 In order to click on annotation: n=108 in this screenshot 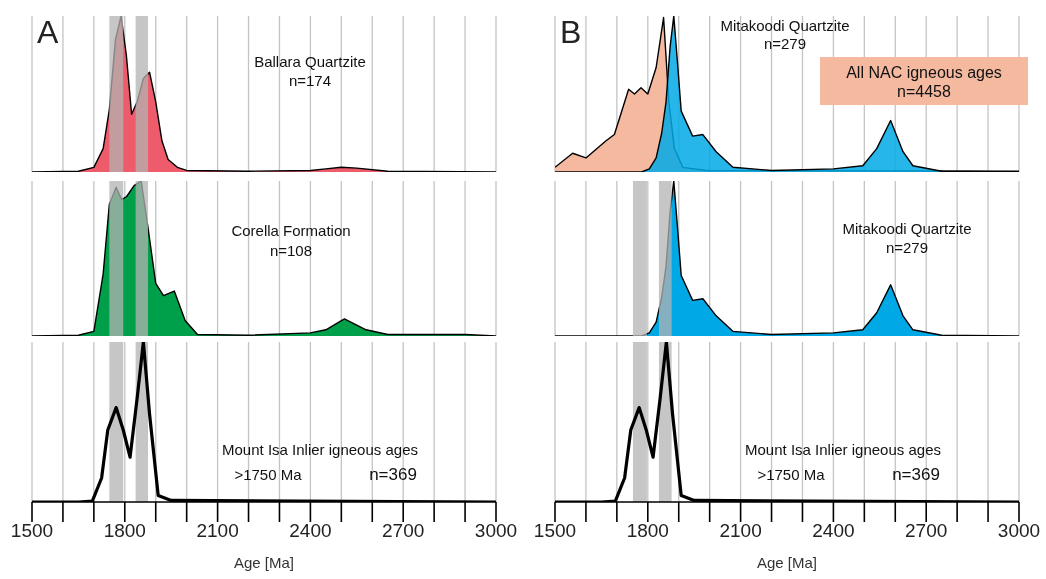, I will do `click(291, 250)`.